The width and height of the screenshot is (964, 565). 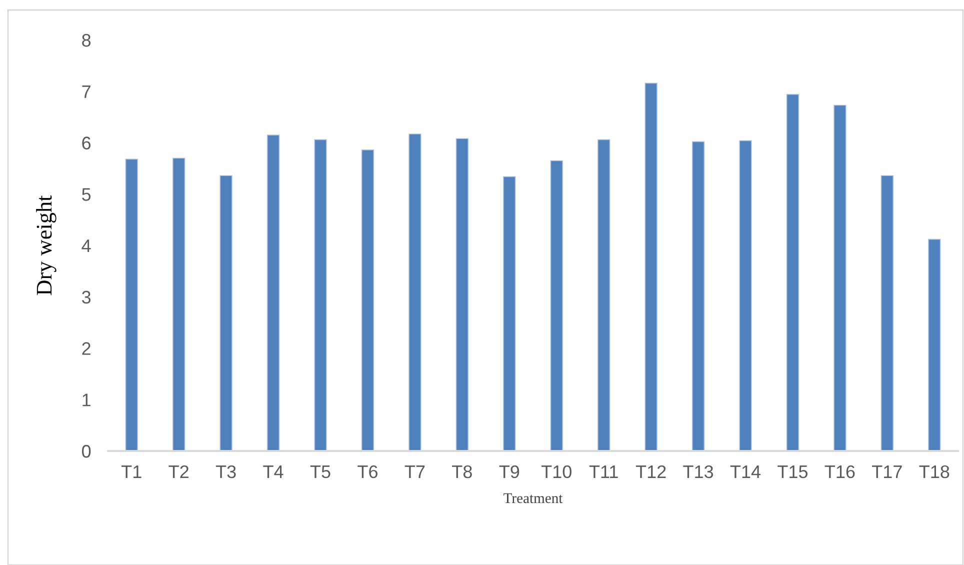 I want to click on y-tick-label: 5, so click(x=86, y=194).